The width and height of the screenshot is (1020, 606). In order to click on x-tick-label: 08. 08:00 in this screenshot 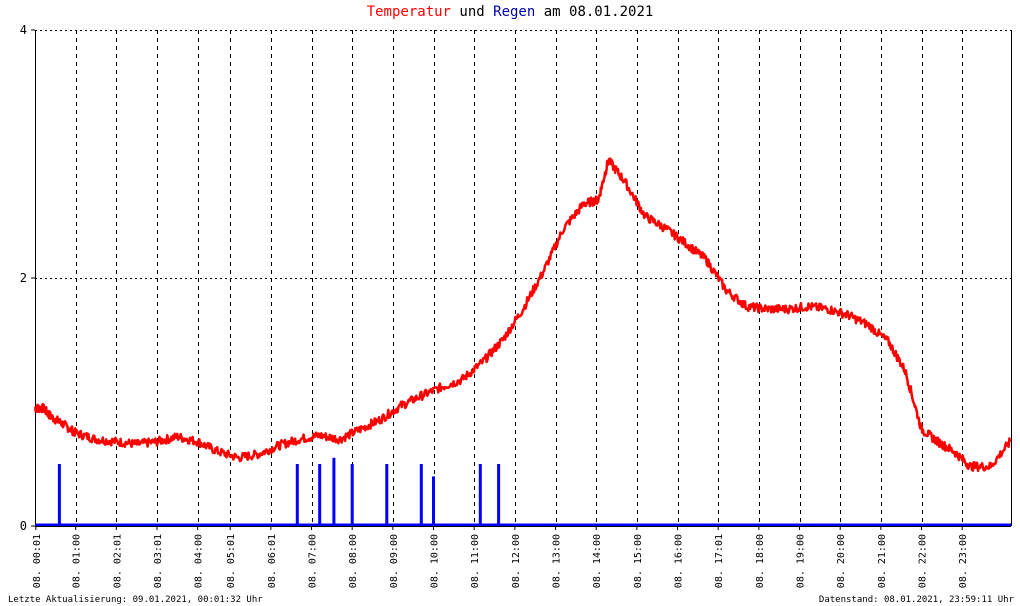, I will do `click(353, 561)`.